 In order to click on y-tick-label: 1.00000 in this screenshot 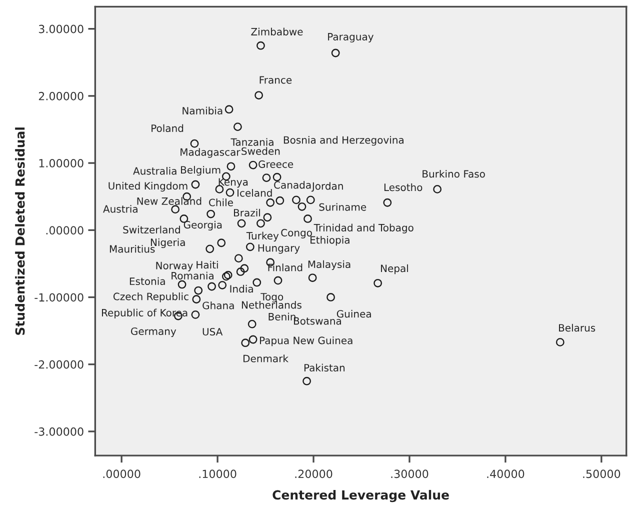, I will do `click(61, 163)`.